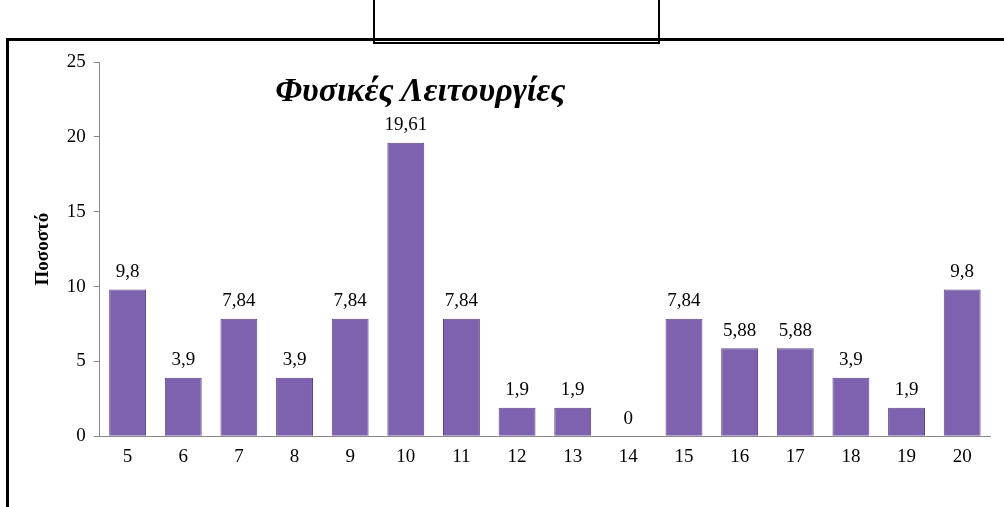 The width and height of the screenshot is (1004, 507). Describe the element at coordinates (628, 417) in the screenshot. I see `data-label: 0` at that location.